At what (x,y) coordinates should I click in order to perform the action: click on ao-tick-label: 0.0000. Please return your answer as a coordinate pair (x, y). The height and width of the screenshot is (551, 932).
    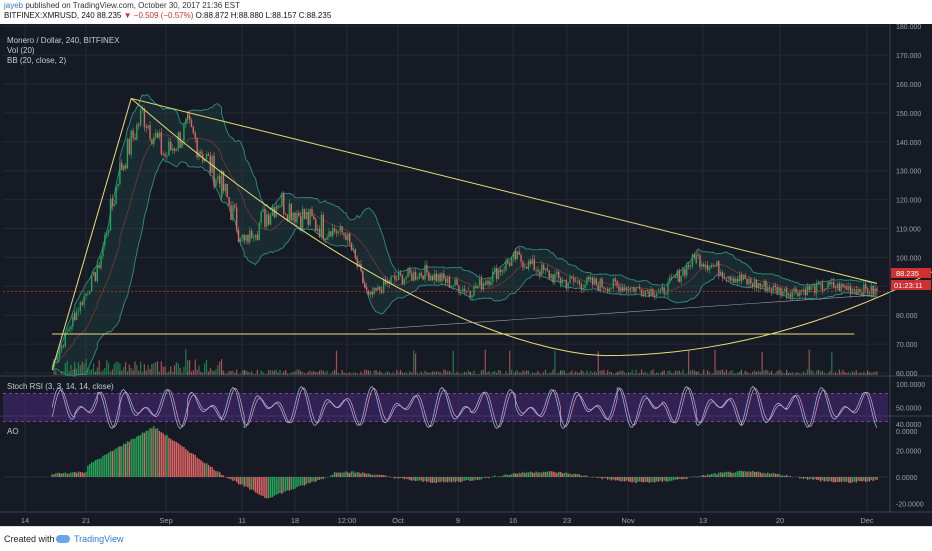
    Looking at the image, I should click on (907, 478).